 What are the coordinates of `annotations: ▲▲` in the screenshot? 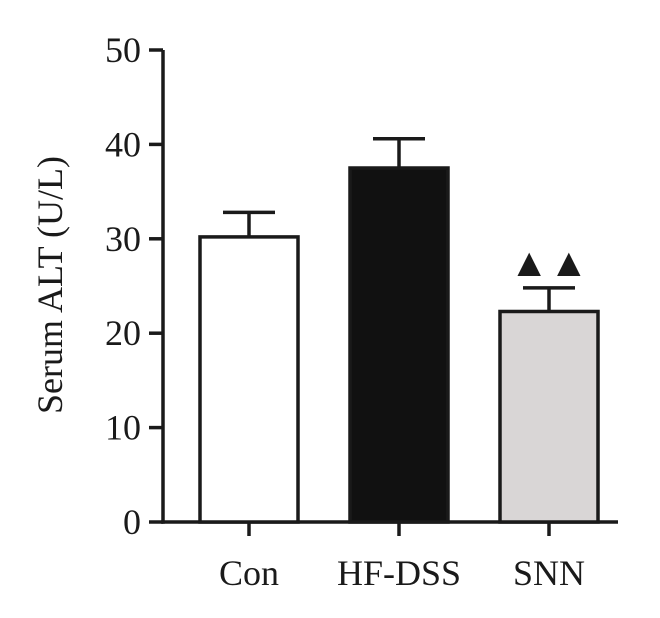 It's located at (548, 262).